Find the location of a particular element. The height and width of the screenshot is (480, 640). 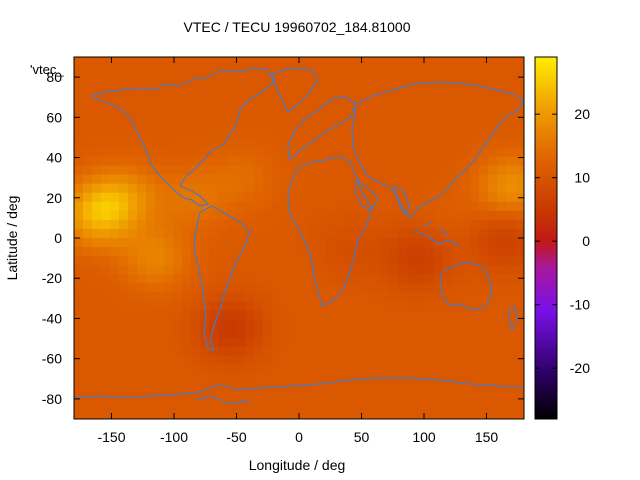

x-tick-label: 0 is located at coordinates (299, 437).